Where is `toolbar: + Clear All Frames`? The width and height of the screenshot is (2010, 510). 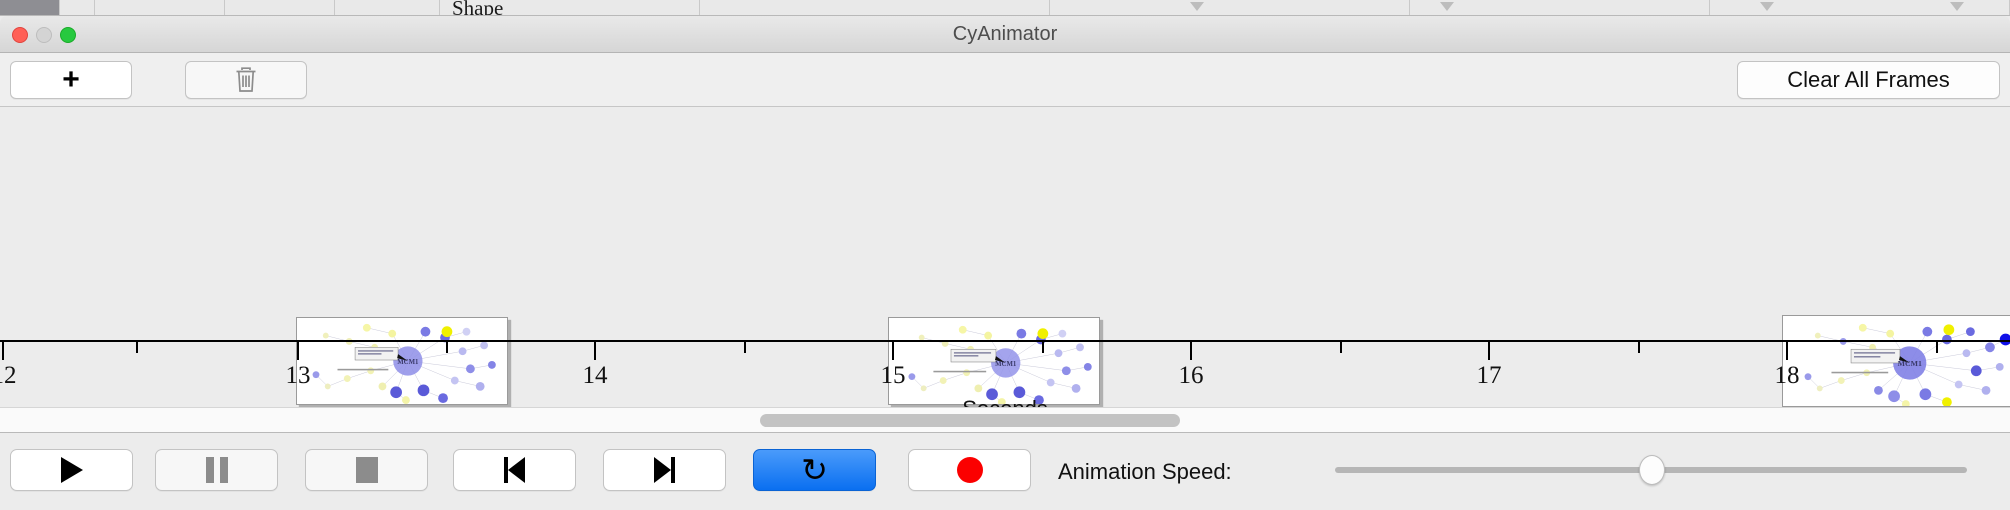
toolbar: + Clear All Frames is located at coordinates (1005, 80).